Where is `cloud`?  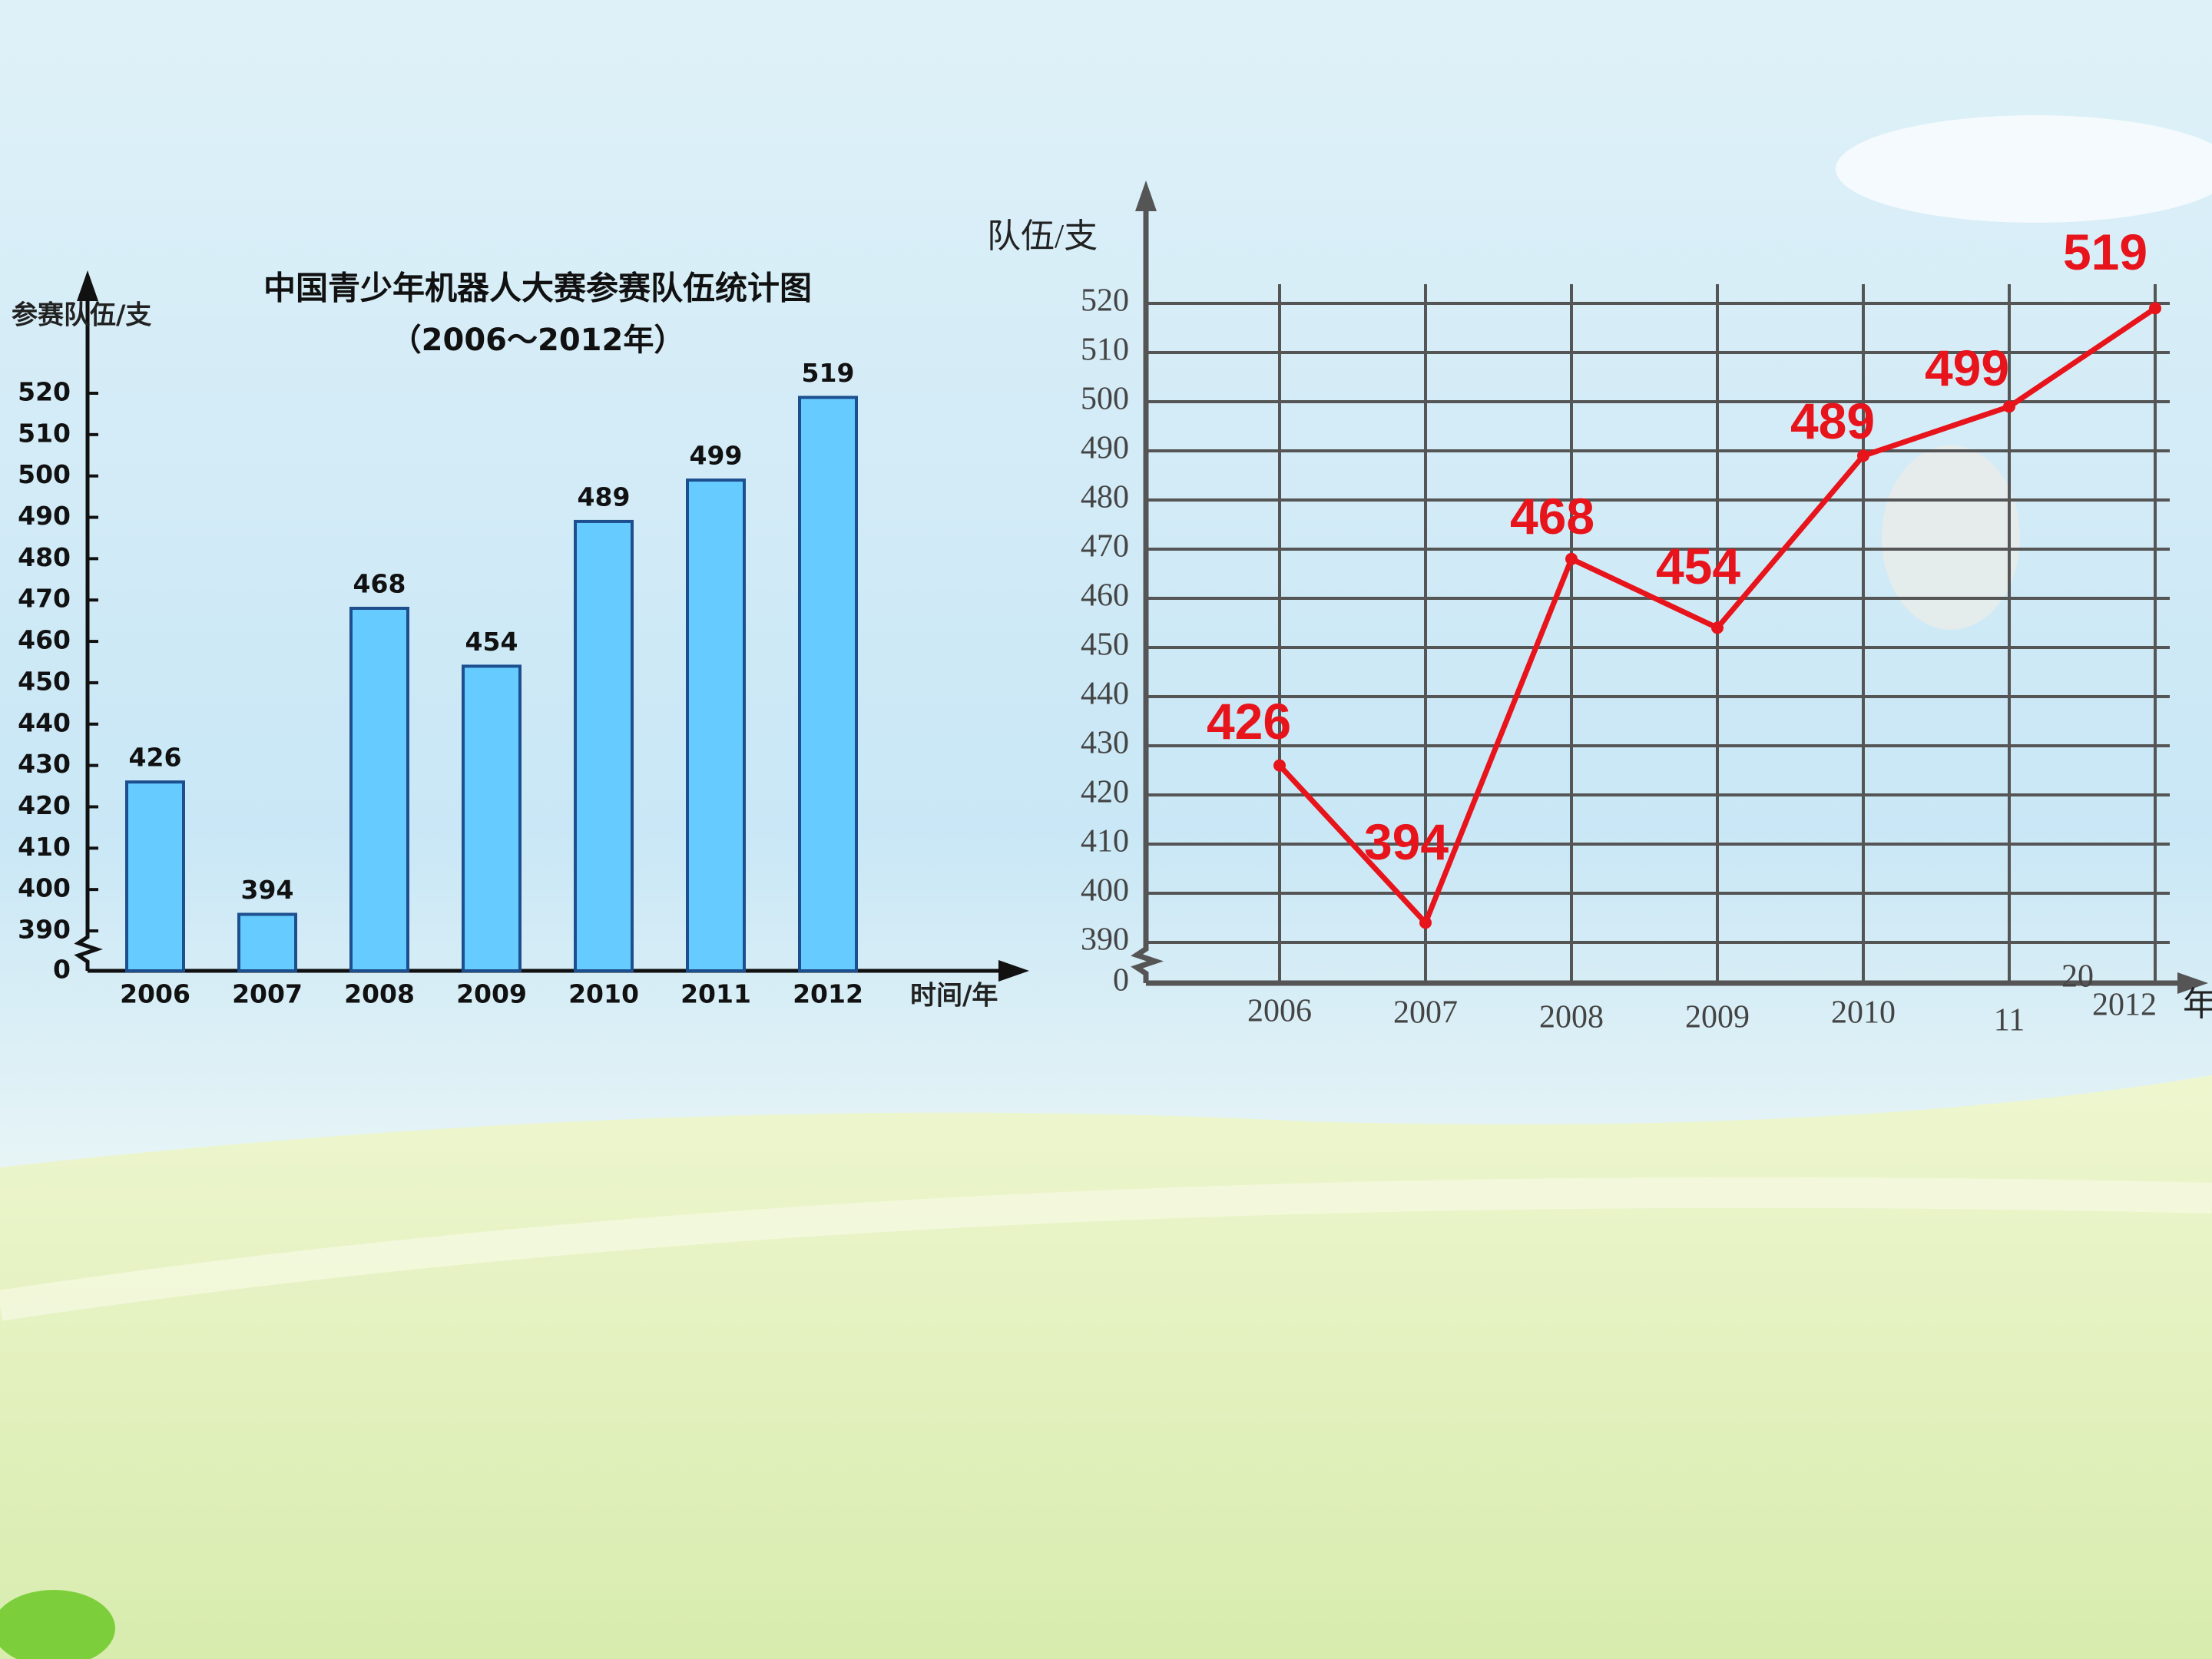 cloud is located at coordinates (2024, 169).